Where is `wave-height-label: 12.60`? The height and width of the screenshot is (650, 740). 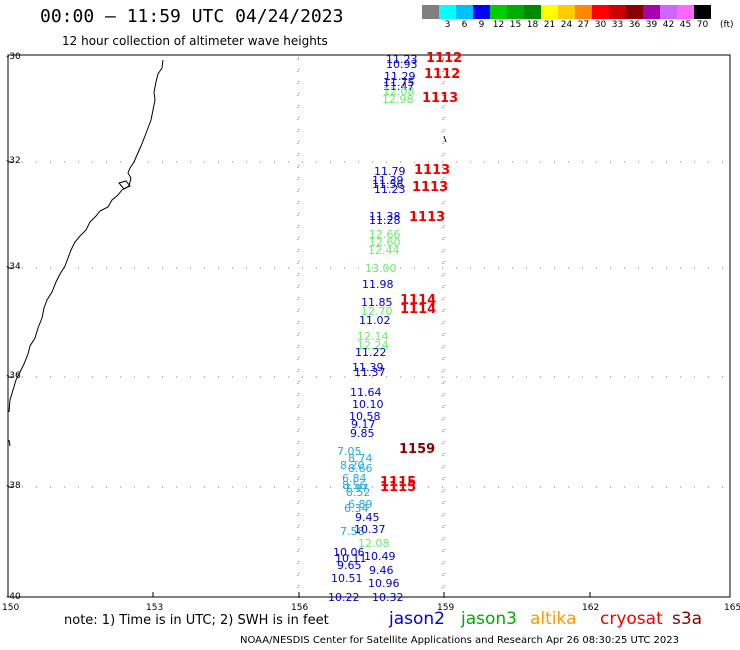 wave-height-label: 12.60 is located at coordinates (385, 242).